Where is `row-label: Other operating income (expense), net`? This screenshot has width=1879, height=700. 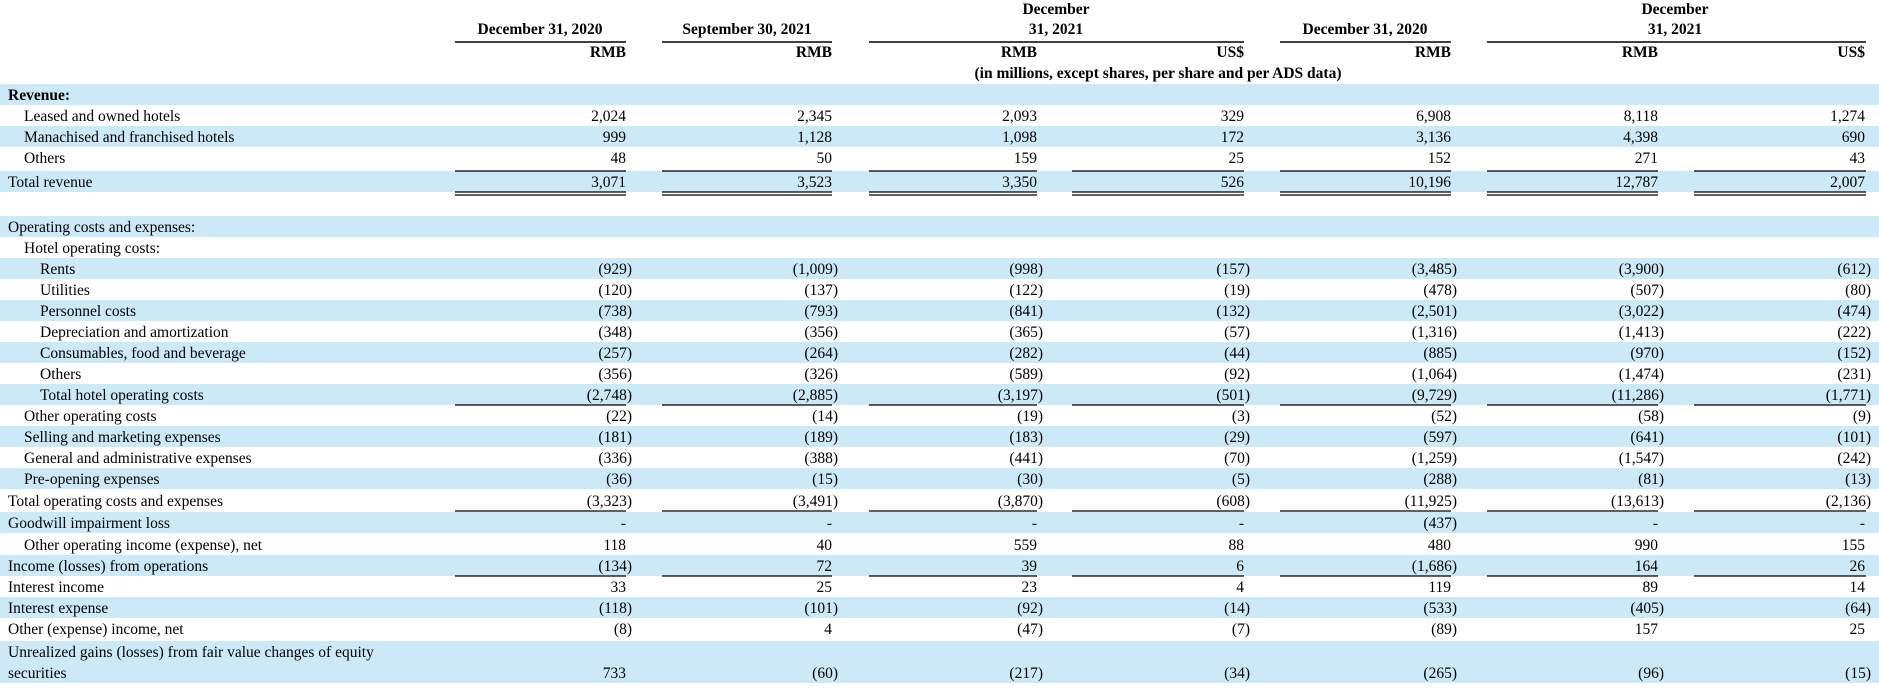
row-label: Other operating income (expense), net is located at coordinates (143, 545).